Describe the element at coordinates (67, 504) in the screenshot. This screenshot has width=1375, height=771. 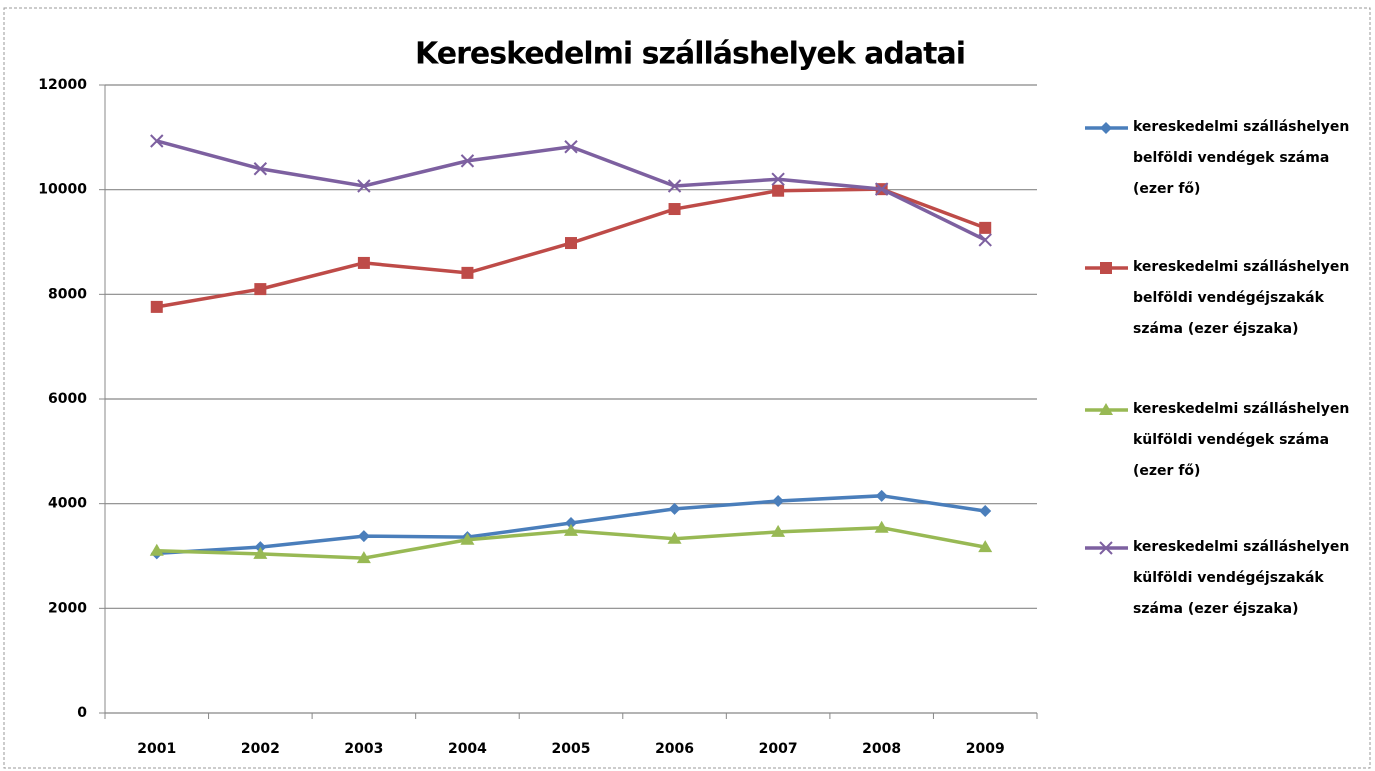
I see `y-tick-label: 4000` at that location.